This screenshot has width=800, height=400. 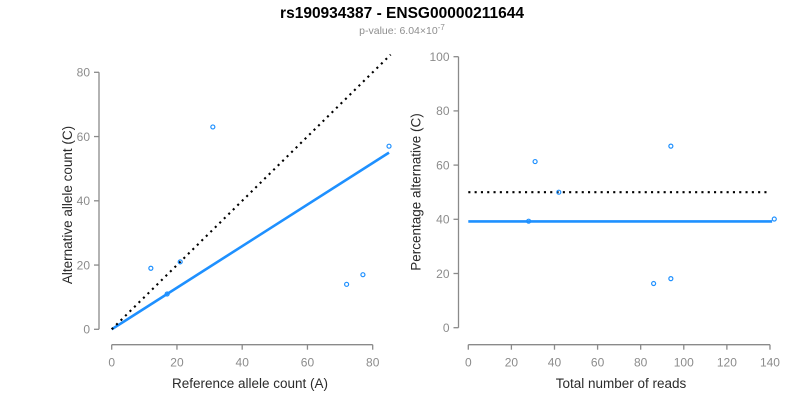 I want to click on left-x-axis-title: Reference allele count (A), so click(x=250, y=383).